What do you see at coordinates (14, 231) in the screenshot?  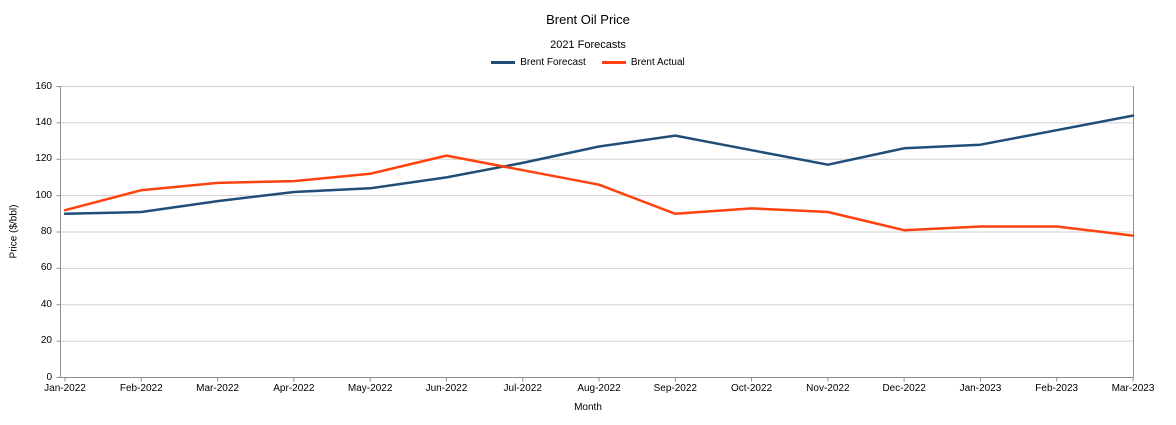 I see `y-axis-title: Price ($/bbl)` at bounding box center [14, 231].